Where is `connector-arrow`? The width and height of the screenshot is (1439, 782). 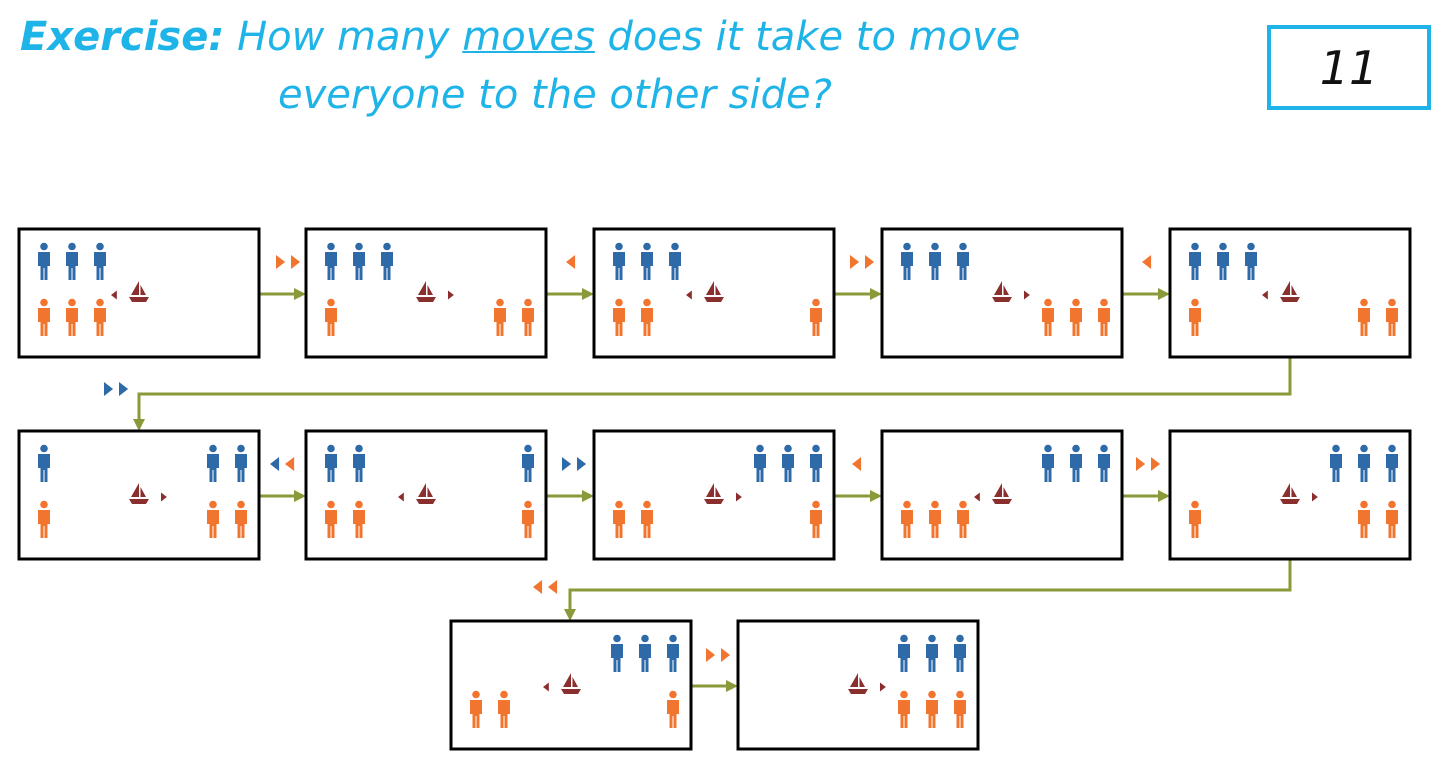 connector-arrow is located at coordinates (714, 388).